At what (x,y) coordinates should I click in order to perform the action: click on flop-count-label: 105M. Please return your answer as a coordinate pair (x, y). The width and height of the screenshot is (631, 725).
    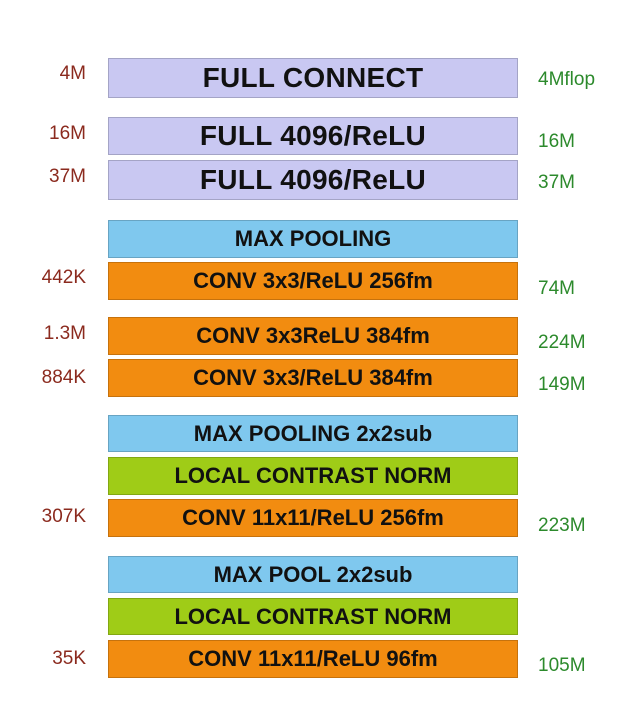
    Looking at the image, I should click on (562, 665).